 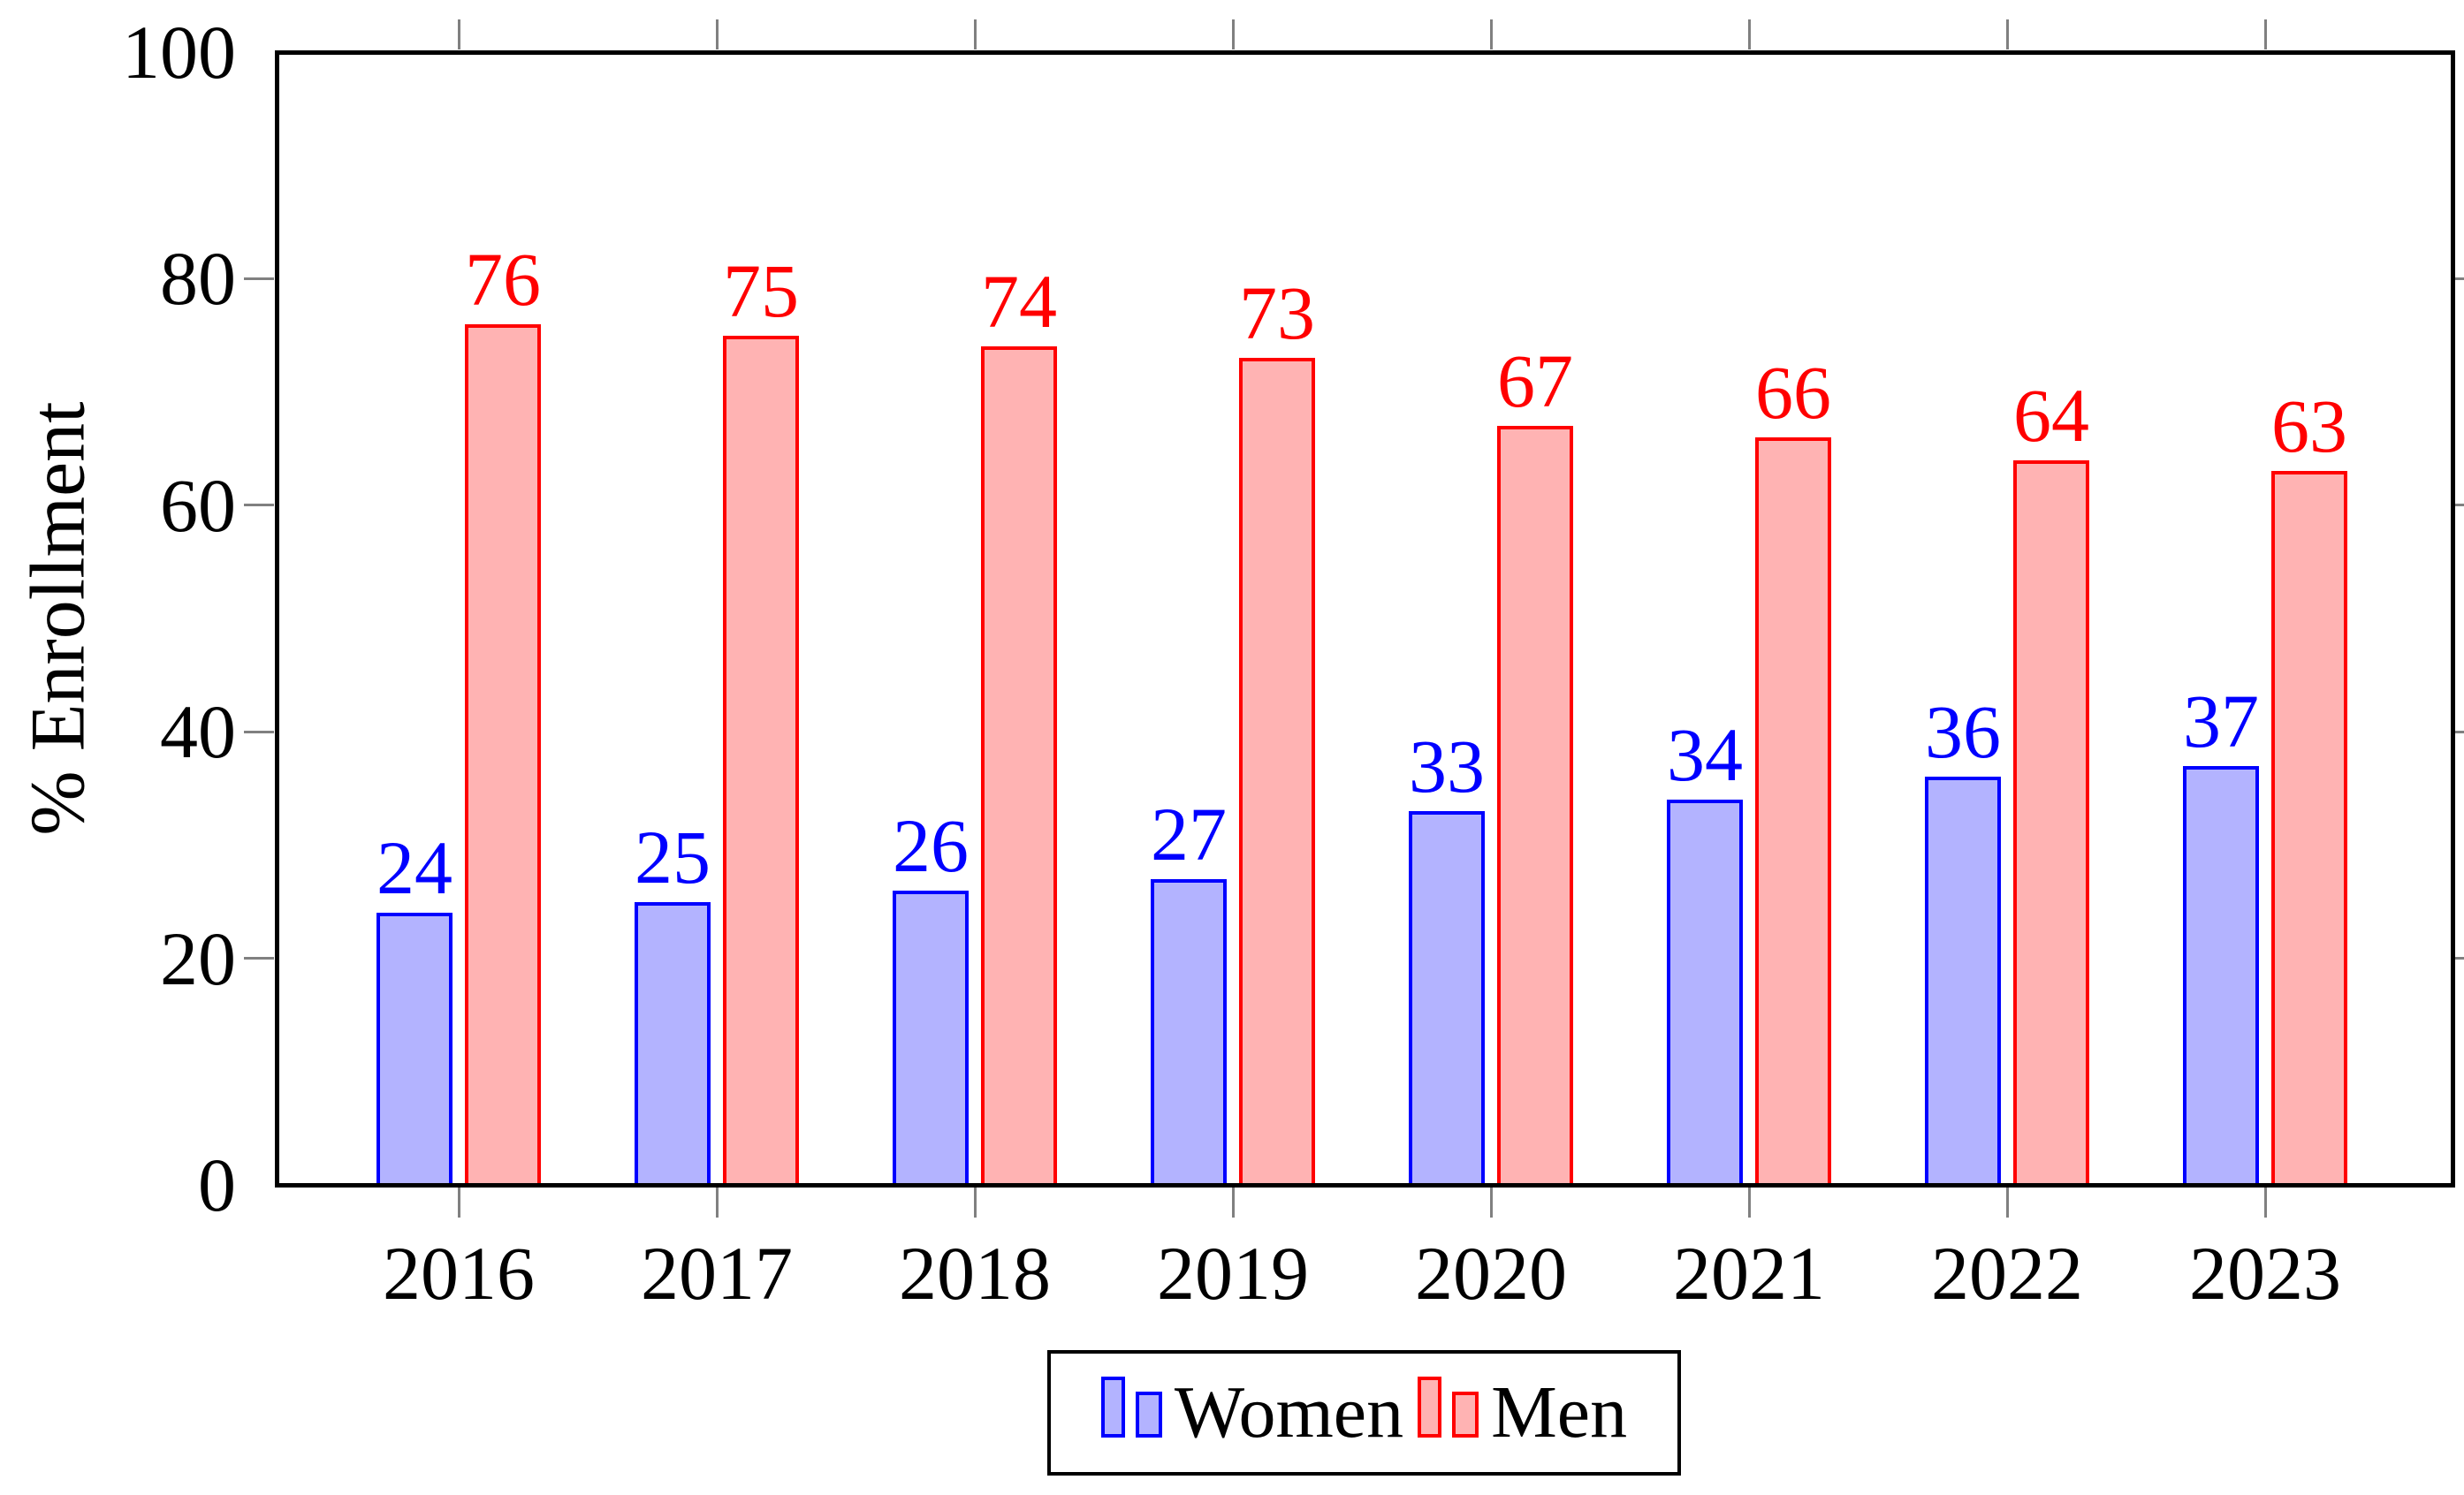 I want to click on x-tick-top-2023, so click(x=2265, y=34).